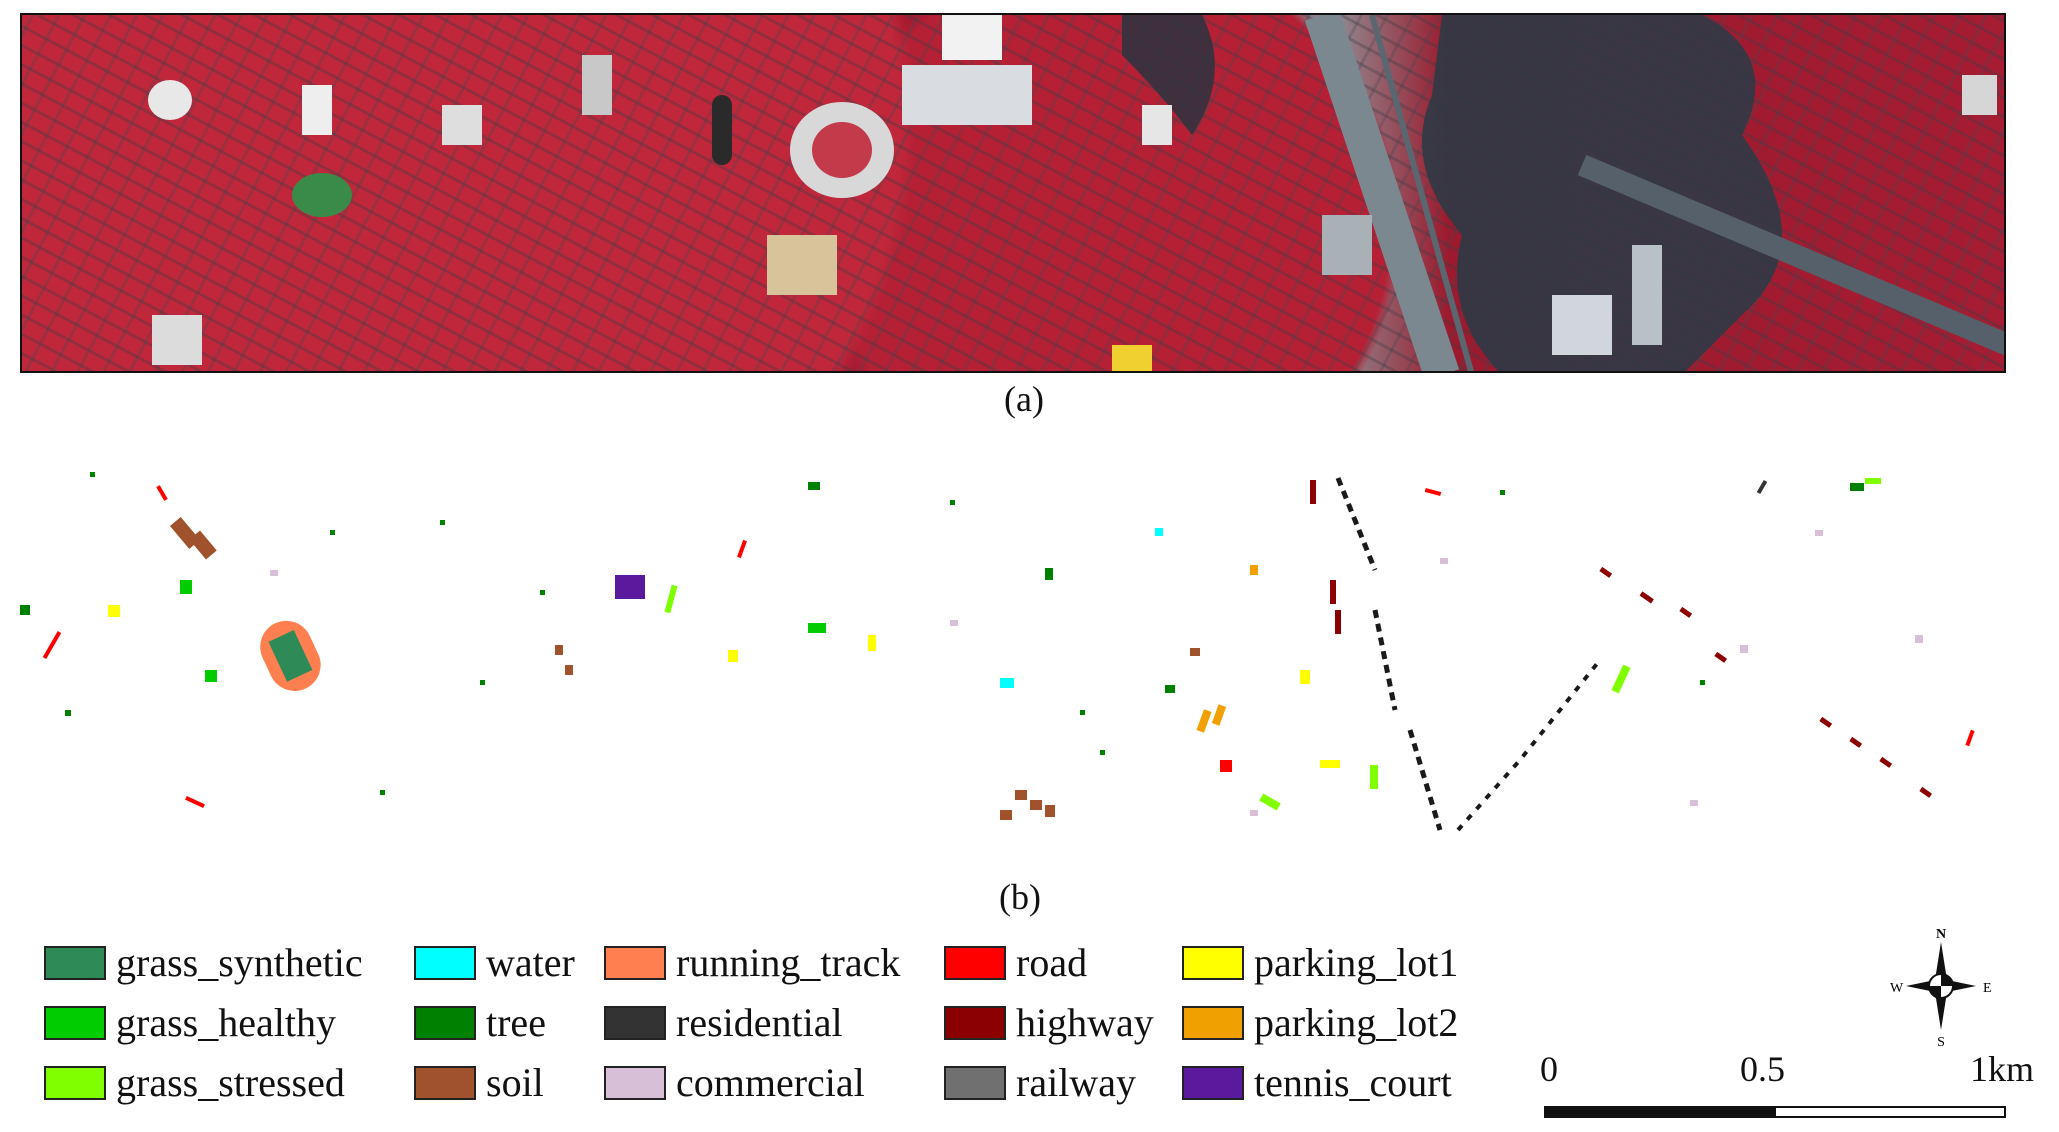 This screenshot has width=2059, height=1132. I want to click on legend-item-residential: residential, so click(723, 1023).